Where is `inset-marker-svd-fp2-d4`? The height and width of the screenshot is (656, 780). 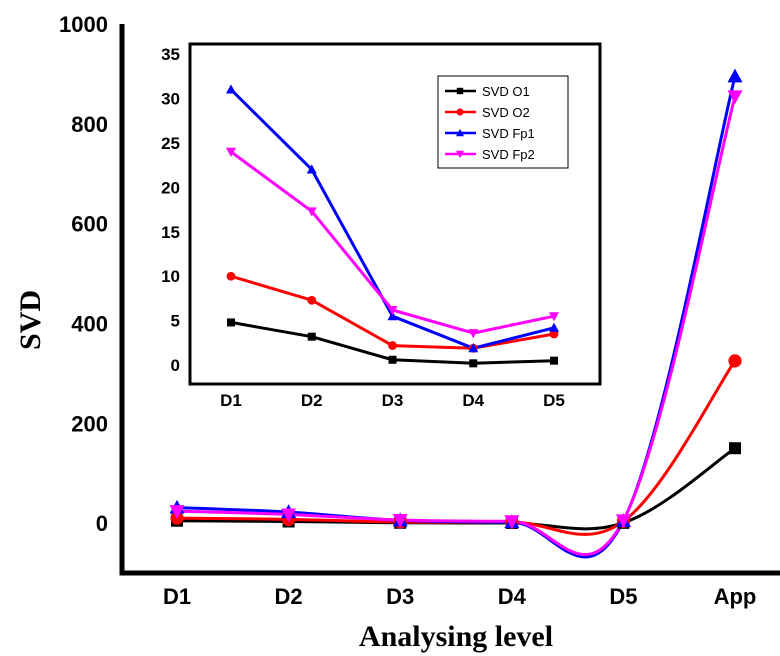 inset-marker-svd-fp2-d4 is located at coordinates (473, 334).